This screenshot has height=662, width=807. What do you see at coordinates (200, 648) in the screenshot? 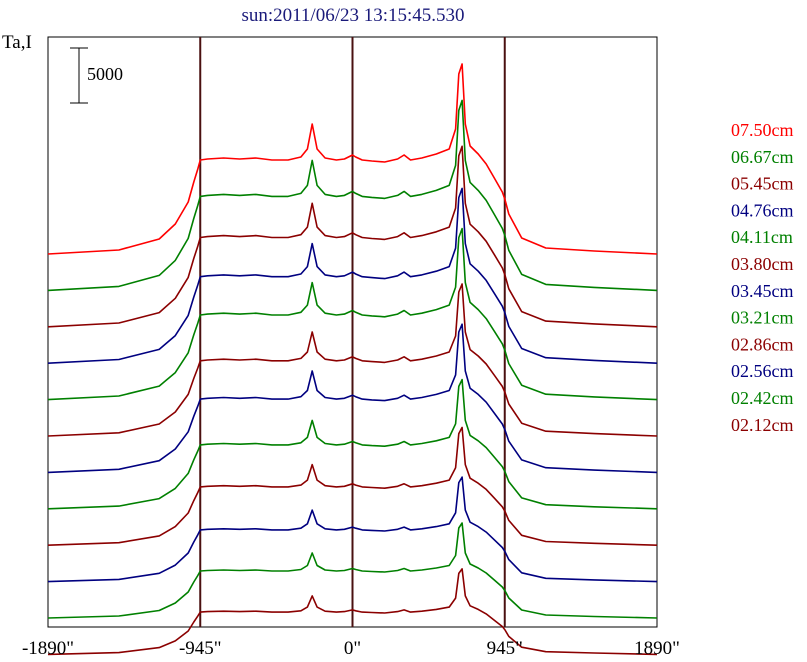
I see `x-tick-label: -945"` at bounding box center [200, 648].